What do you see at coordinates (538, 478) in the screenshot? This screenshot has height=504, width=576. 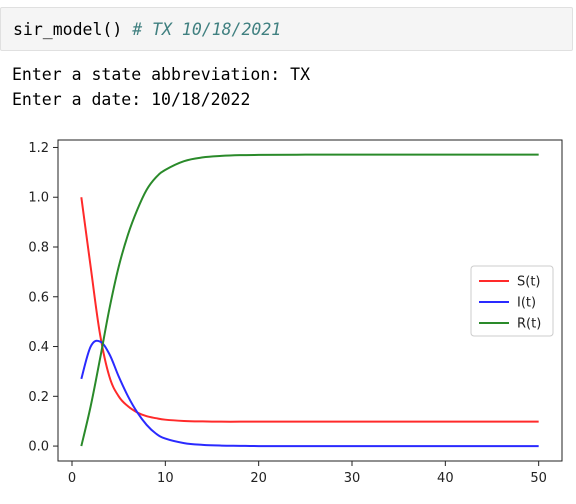 I see `x-tick-label: 50` at bounding box center [538, 478].